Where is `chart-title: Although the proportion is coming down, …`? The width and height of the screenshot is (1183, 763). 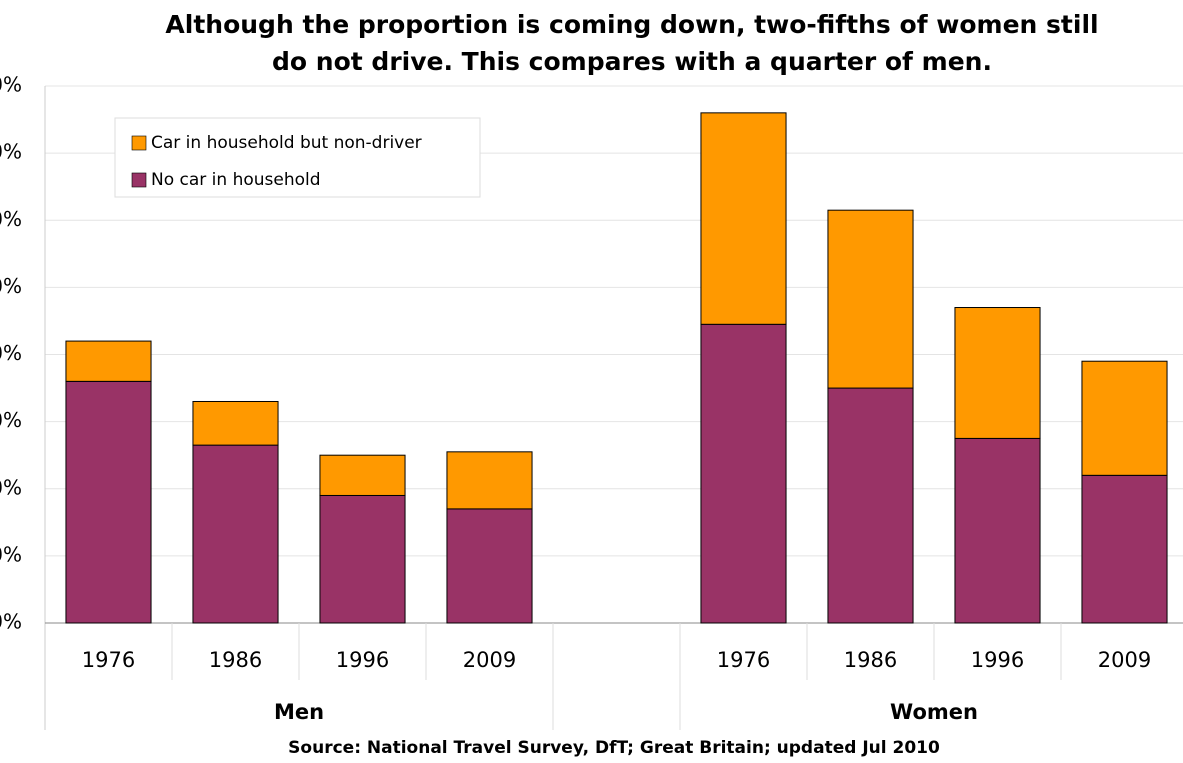 chart-title: Although the proportion is coming down, … is located at coordinates (631, 24).